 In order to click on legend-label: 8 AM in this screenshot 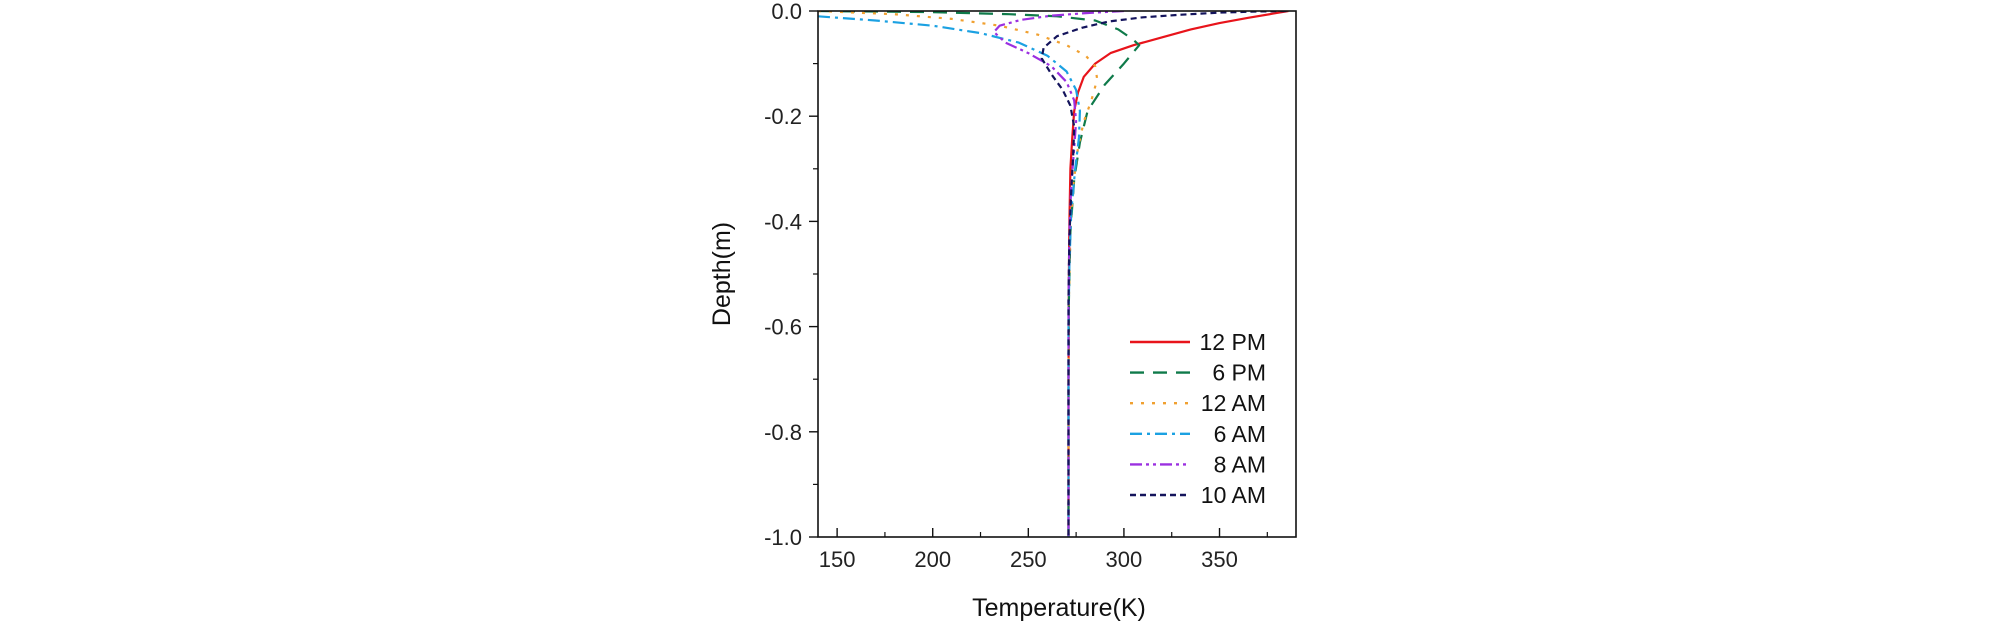, I will do `click(1240, 464)`.